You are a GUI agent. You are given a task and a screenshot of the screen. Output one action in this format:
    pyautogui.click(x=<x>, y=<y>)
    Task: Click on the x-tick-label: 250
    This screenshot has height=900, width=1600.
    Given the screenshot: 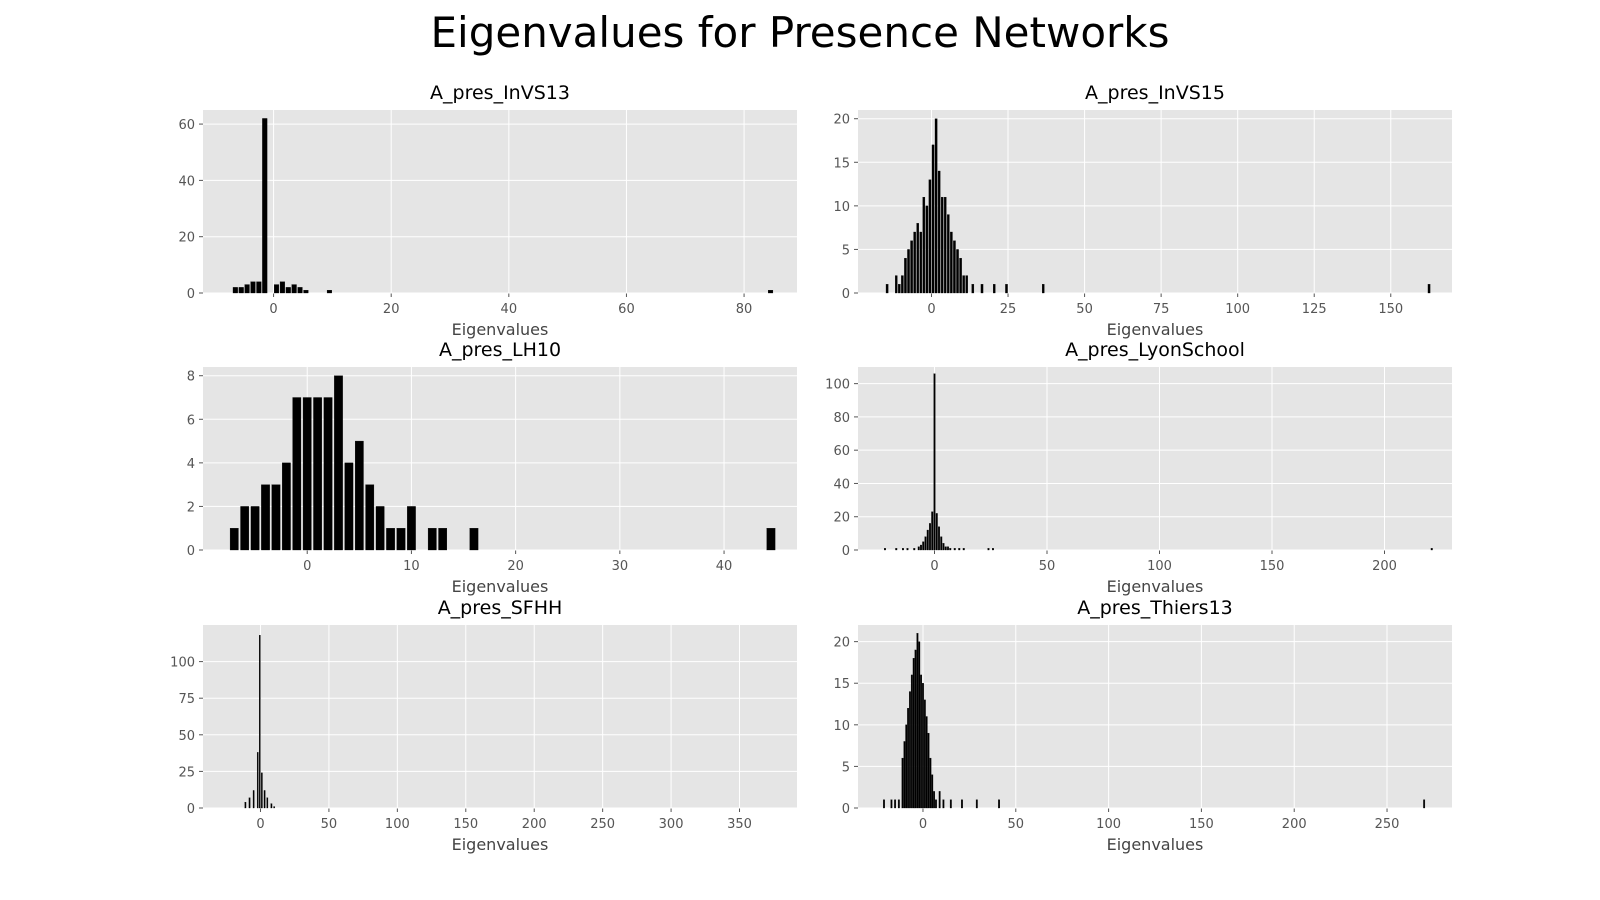 What is the action you would take?
    pyautogui.click(x=1387, y=824)
    